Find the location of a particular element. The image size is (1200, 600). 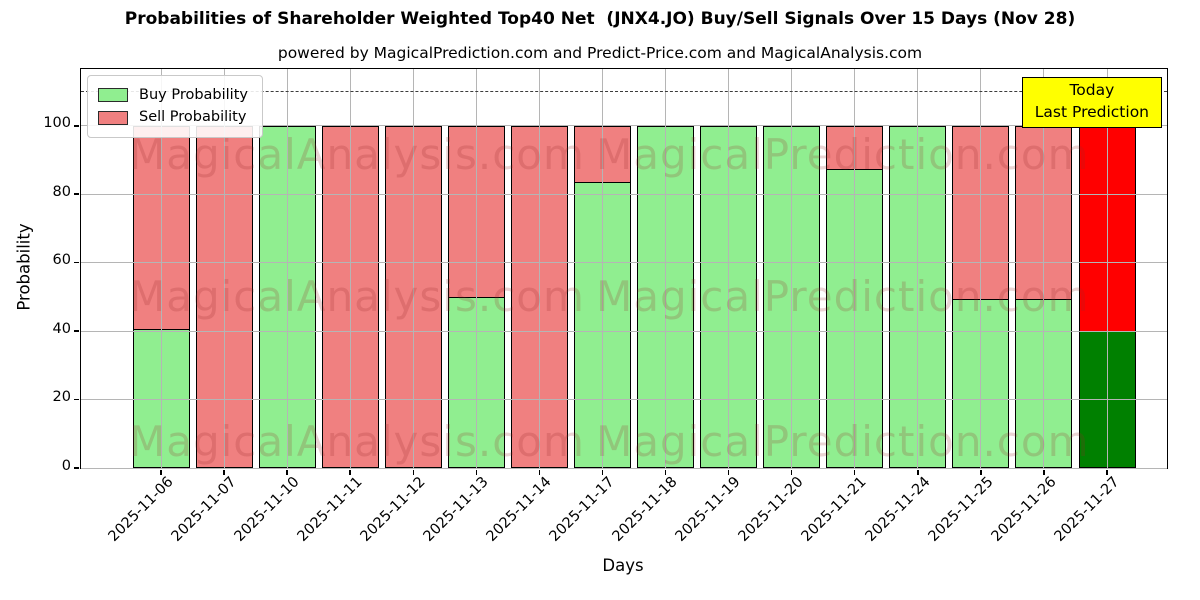

y-tick-label: 20 is located at coordinates (61, 397).